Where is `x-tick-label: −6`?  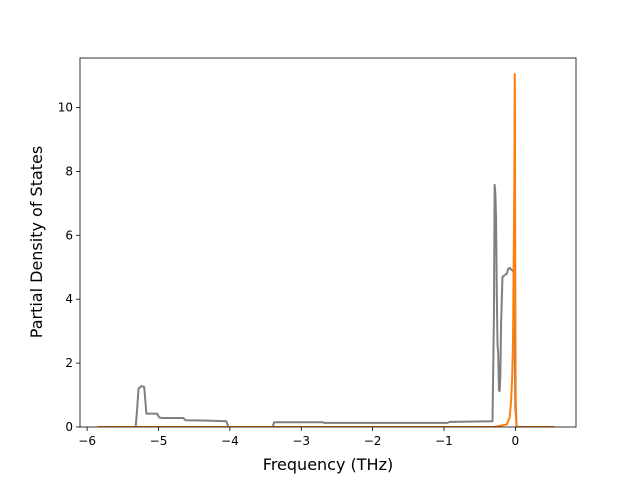
x-tick-label: −6 is located at coordinates (87, 441).